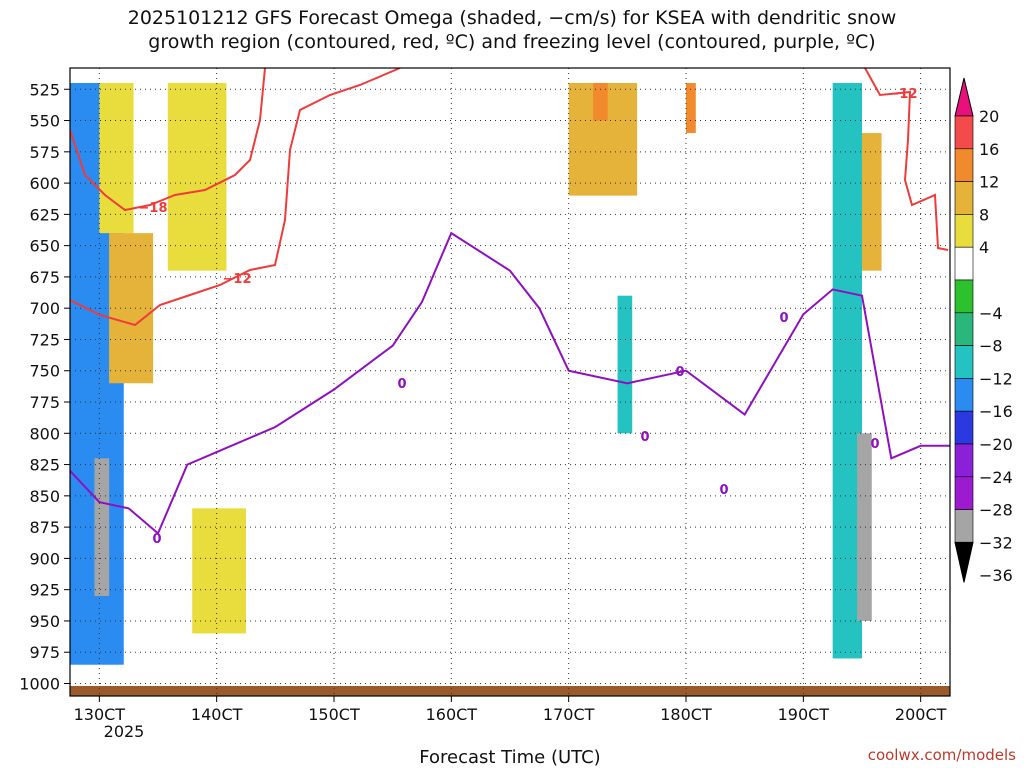 This screenshot has height=768, width=1024. What do you see at coordinates (941, 755) in the screenshot?
I see `watermark: coolwx.com/models` at bounding box center [941, 755].